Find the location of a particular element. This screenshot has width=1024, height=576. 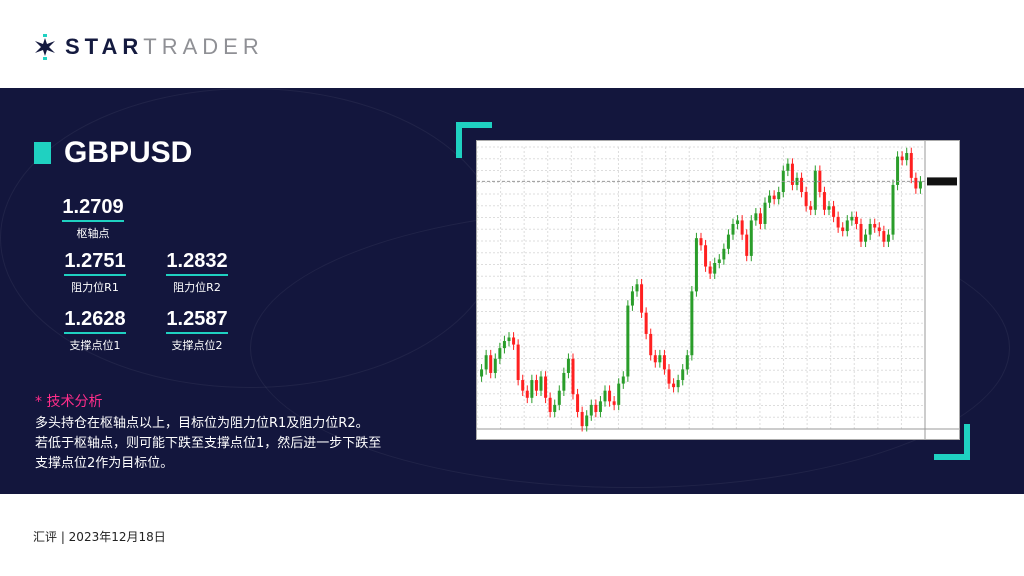

s2-value: 1.2587 is located at coordinates (197, 321).